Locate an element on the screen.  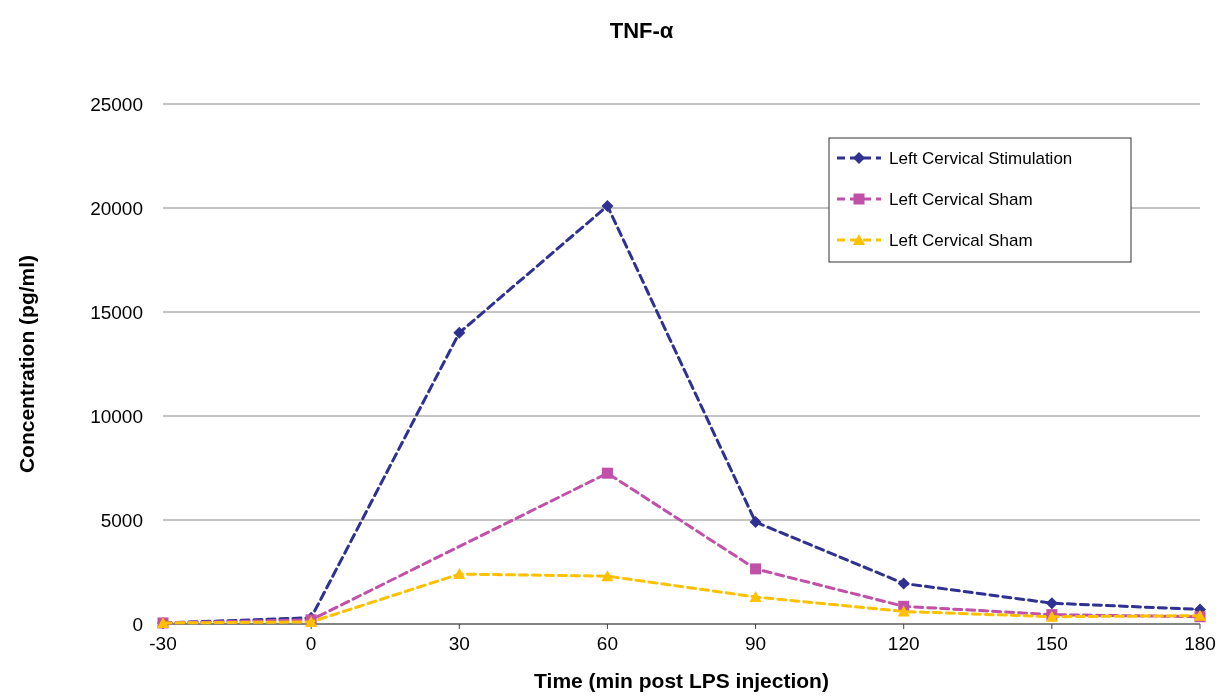
x-tick-label: 0 is located at coordinates (311, 643).